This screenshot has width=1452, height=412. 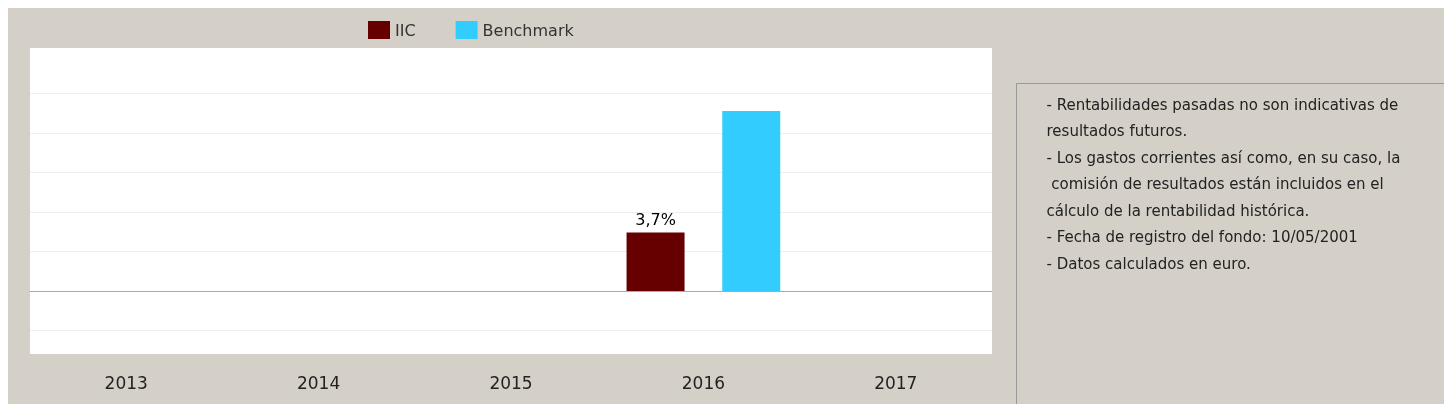 I want to click on x-tick-label: 2015, so click(x=511, y=382).